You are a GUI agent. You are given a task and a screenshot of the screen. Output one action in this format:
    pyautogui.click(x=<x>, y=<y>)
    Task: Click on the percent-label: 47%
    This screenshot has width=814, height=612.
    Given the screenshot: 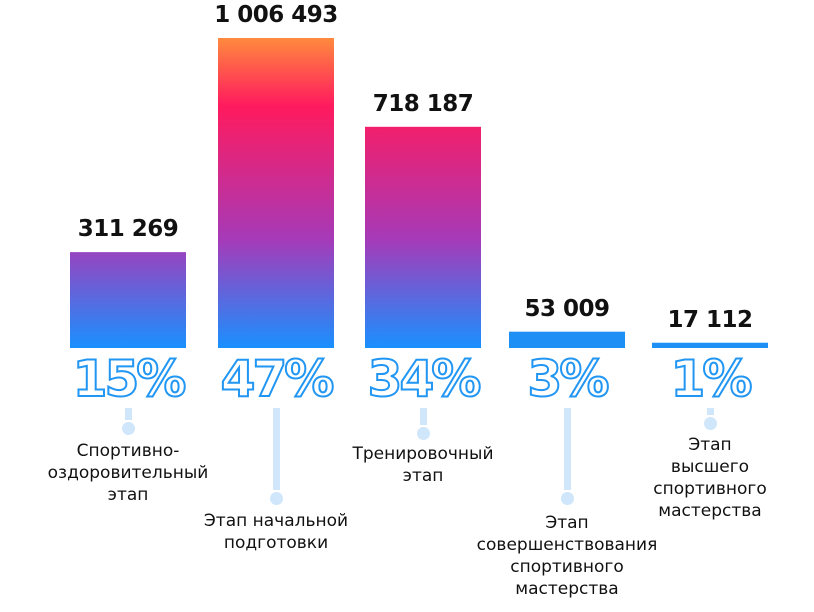 What is the action you would take?
    pyautogui.click(x=278, y=379)
    